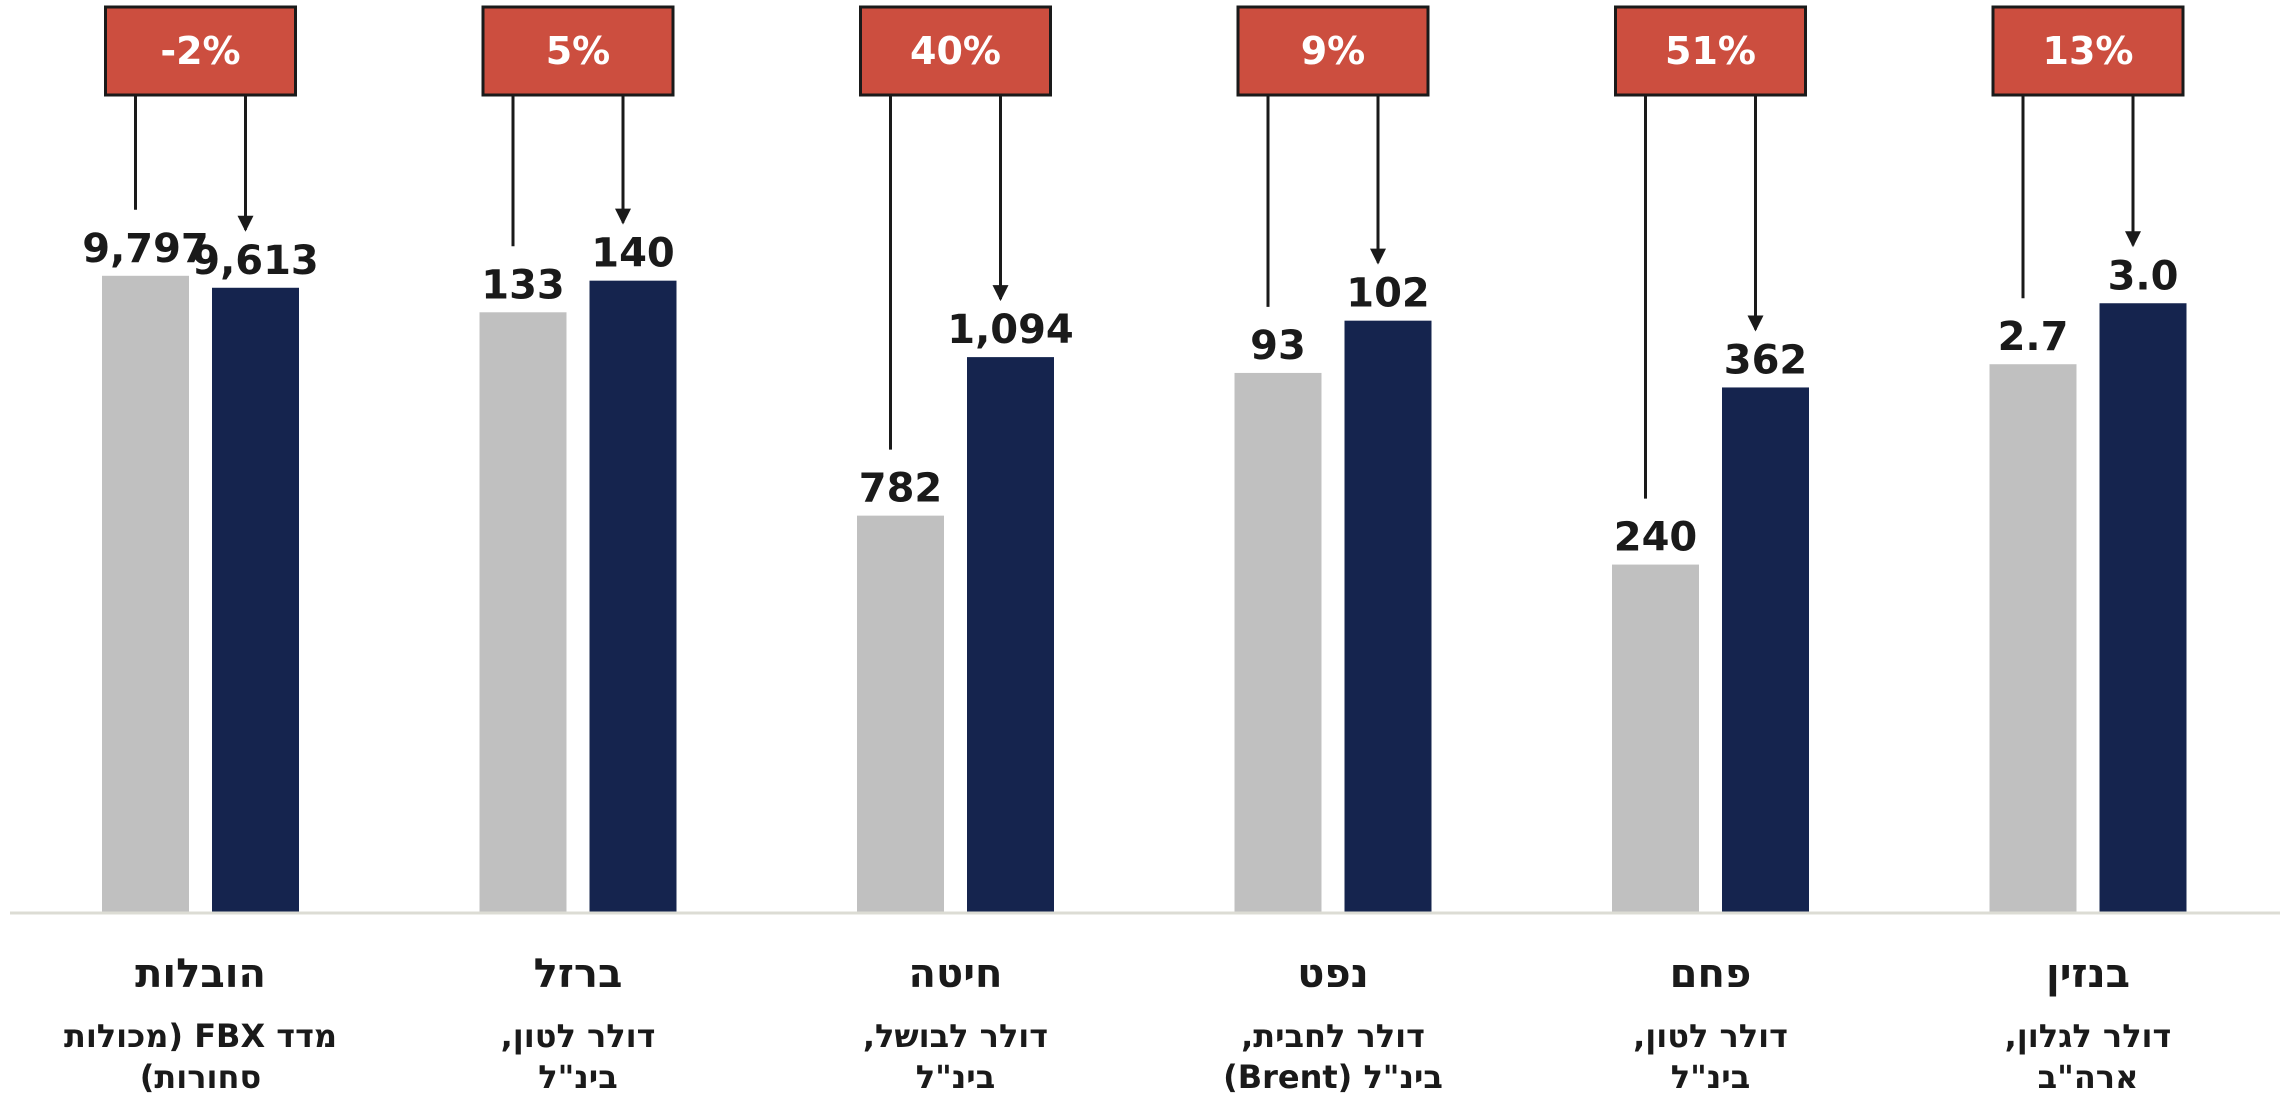 This screenshot has height=1100, width=2290. Describe the element at coordinates (633, 254) in the screenshot. I see `value-label-after-2: 140` at that location.